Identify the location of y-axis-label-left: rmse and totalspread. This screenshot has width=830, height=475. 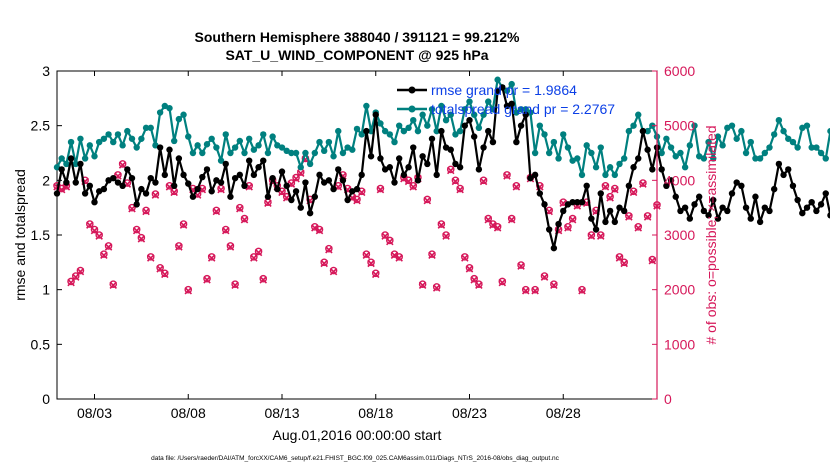
(20, 235).